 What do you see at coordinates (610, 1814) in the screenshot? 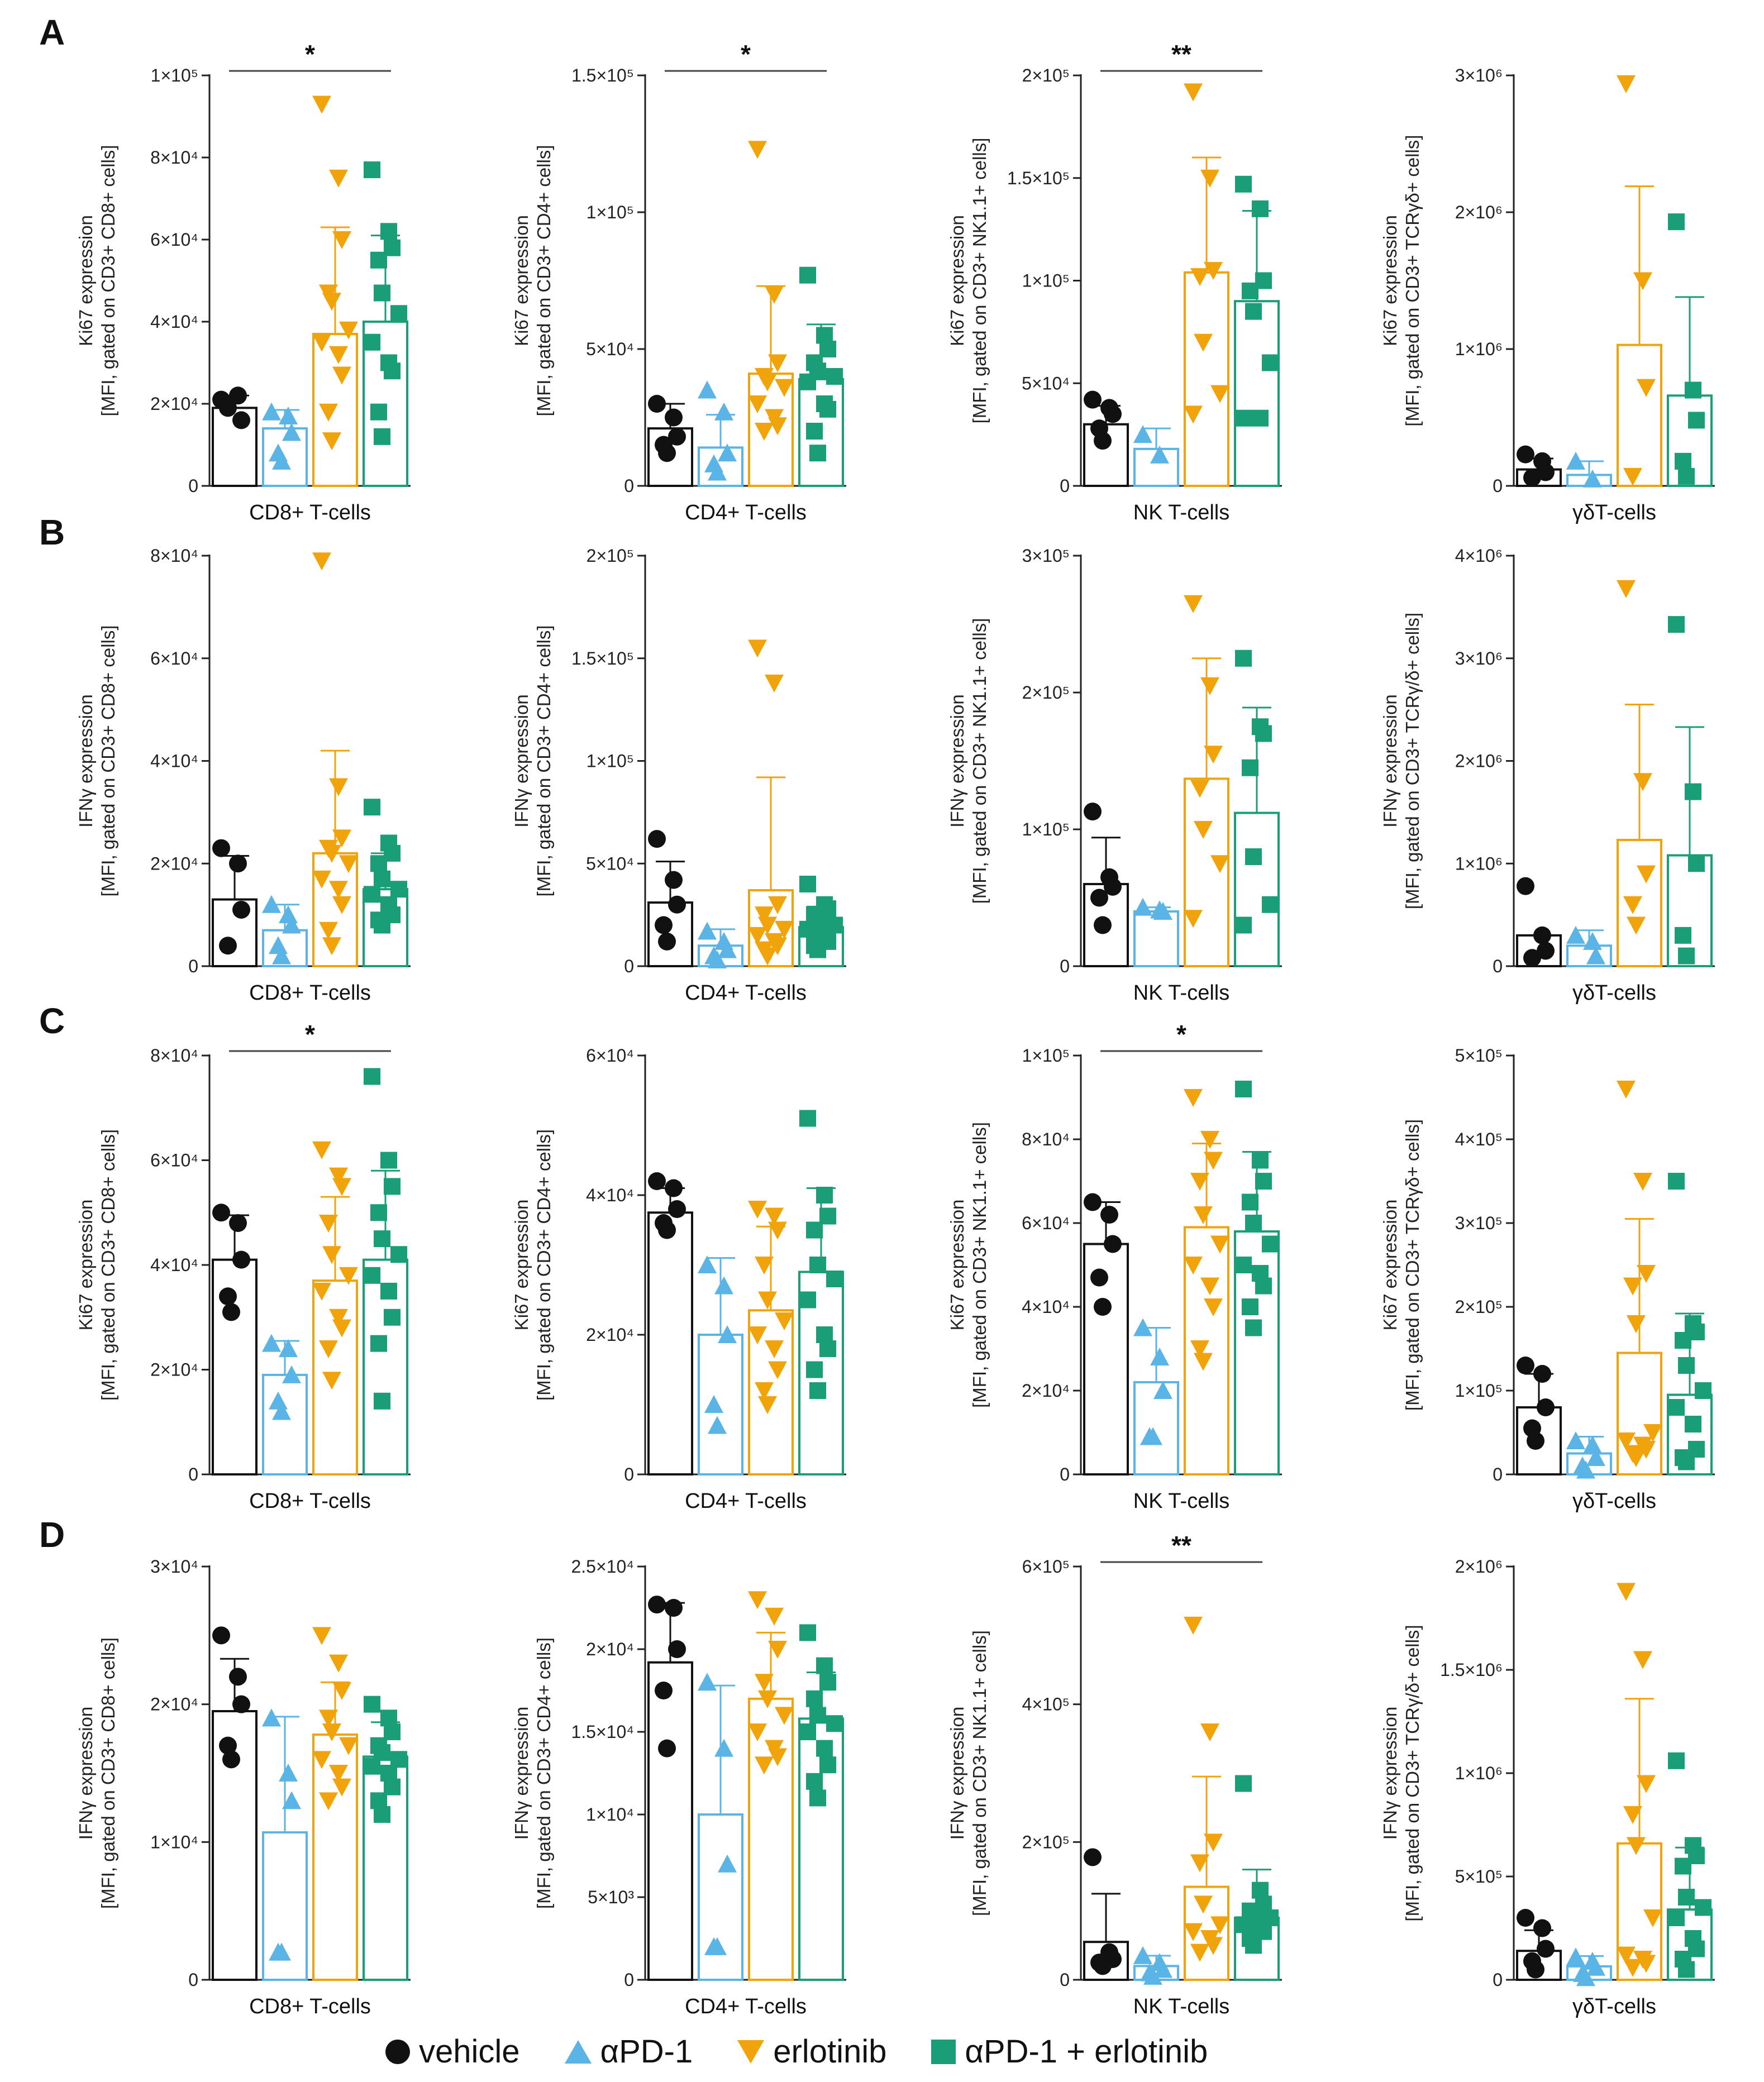
I see `y-tick-label: 1×10⁴` at bounding box center [610, 1814].